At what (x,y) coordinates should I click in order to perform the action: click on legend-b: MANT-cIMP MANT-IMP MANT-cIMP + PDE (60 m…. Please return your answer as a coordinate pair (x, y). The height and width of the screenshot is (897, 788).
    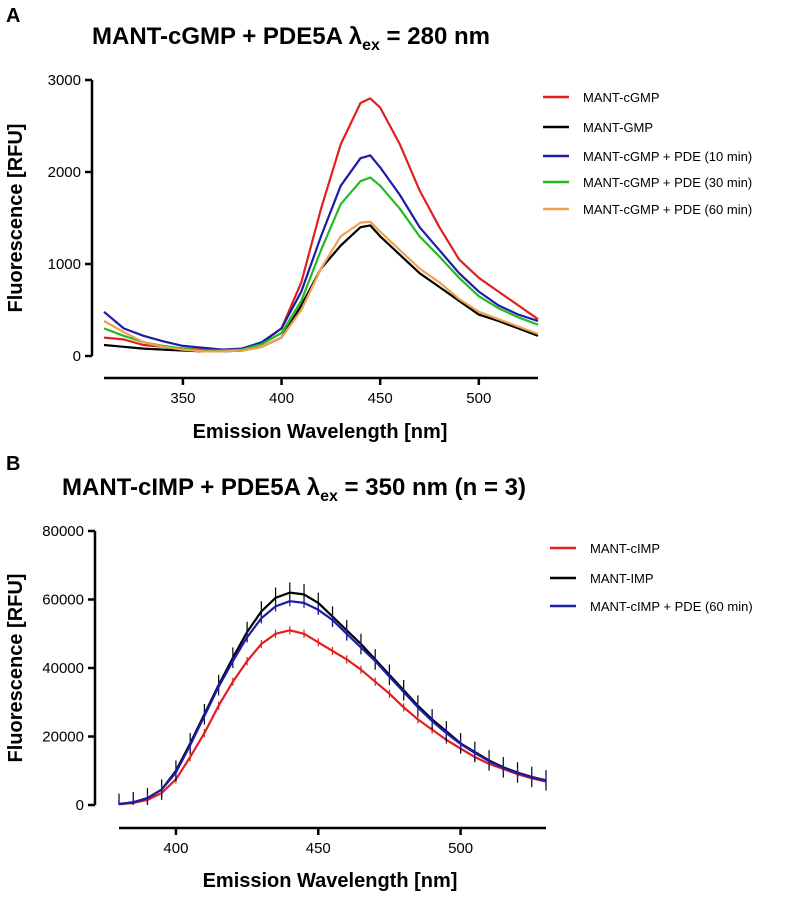
    Looking at the image, I should click on (651, 577).